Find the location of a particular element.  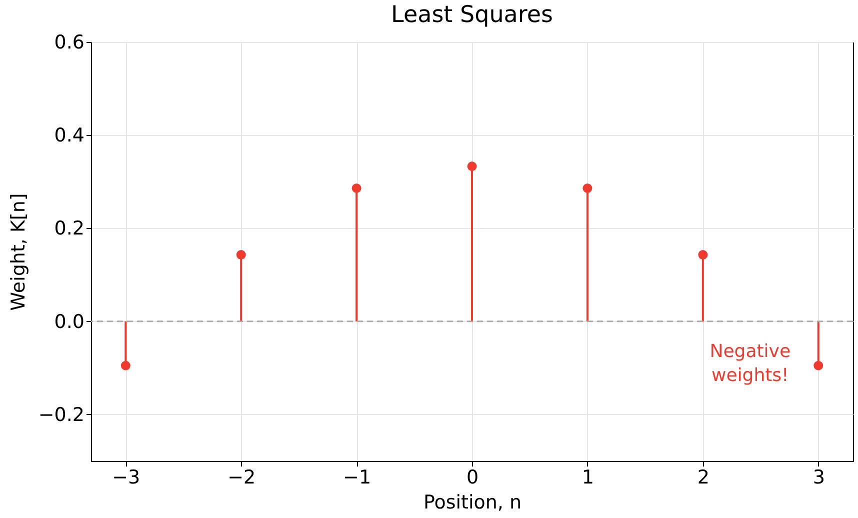

y-axis-title: Weight, K[n] is located at coordinates (18, 252).